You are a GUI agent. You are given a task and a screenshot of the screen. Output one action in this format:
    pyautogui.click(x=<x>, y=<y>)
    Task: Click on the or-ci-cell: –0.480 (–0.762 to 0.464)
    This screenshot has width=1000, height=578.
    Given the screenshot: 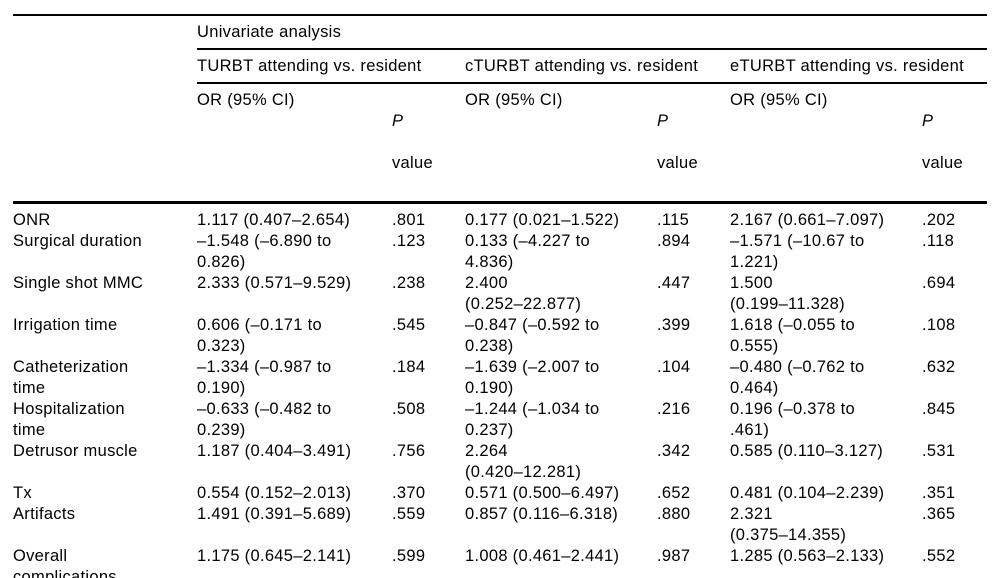 What is the action you would take?
    pyautogui.click(x=797, y=377)
    